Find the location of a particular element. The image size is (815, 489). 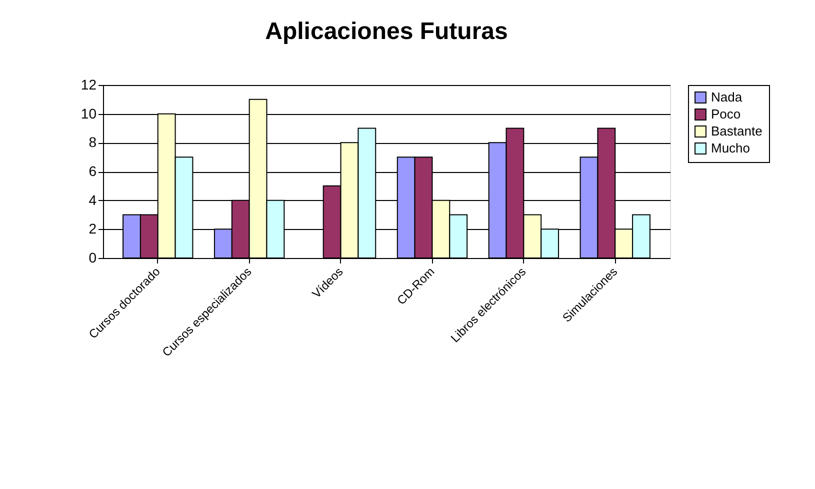

legend-label: Poco is located at coordinates (726, 114).